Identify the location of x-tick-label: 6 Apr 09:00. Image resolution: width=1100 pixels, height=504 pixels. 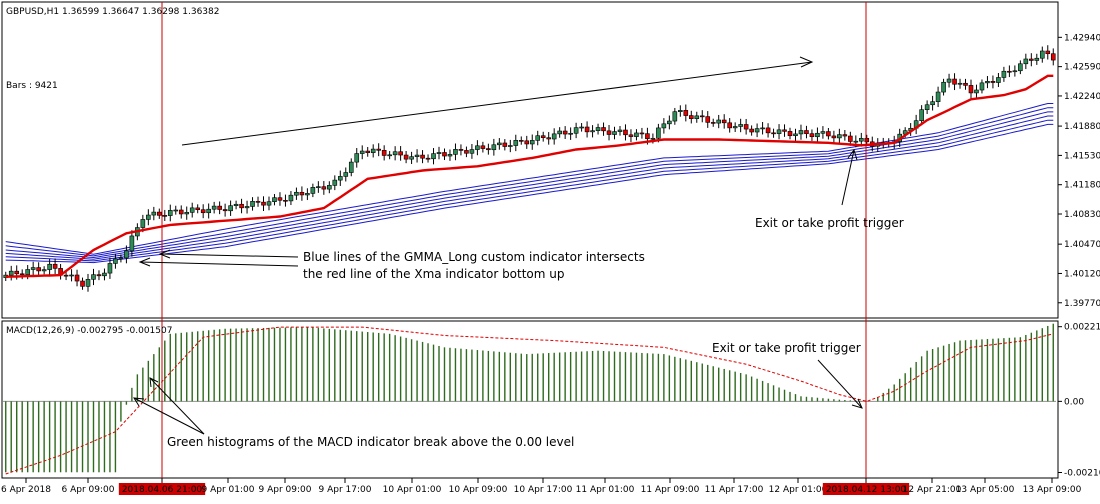
(88, 490).